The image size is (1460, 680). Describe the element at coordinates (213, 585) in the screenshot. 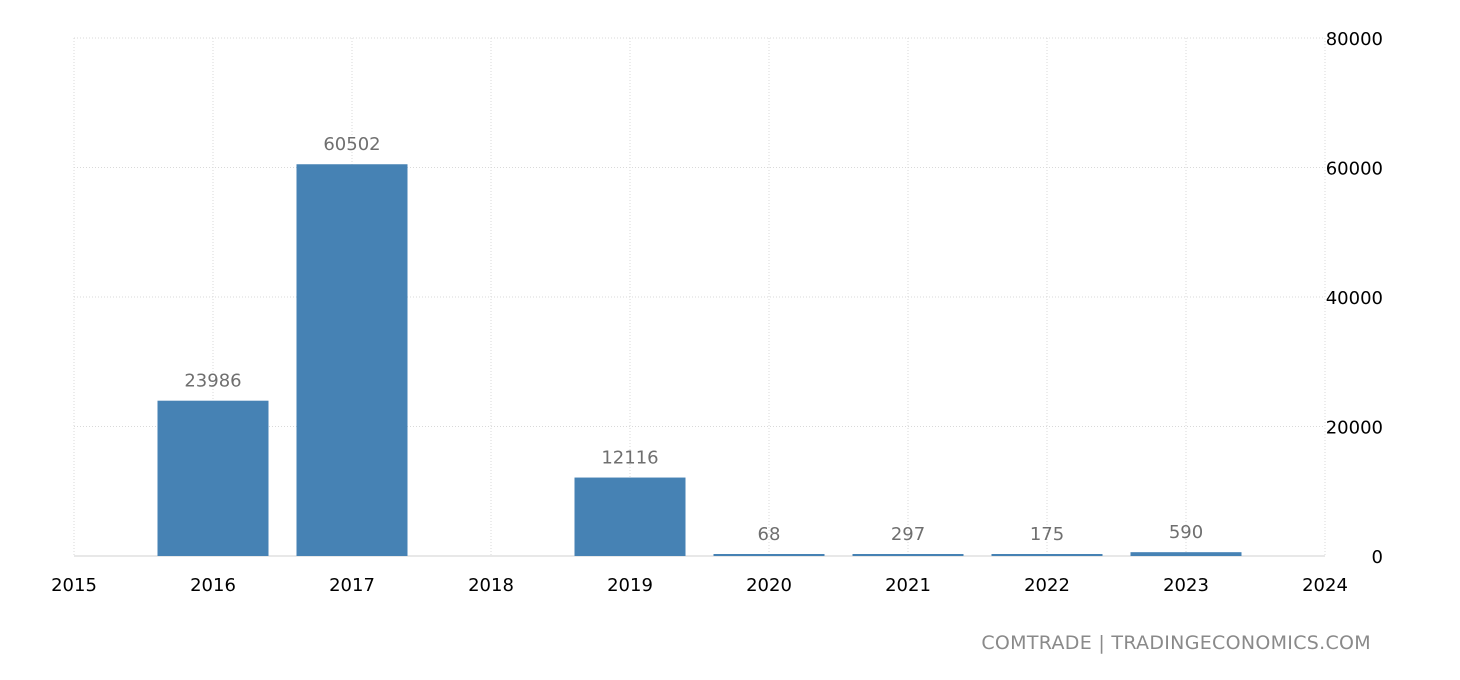

I see `x-tick-label: 2016` at that location.